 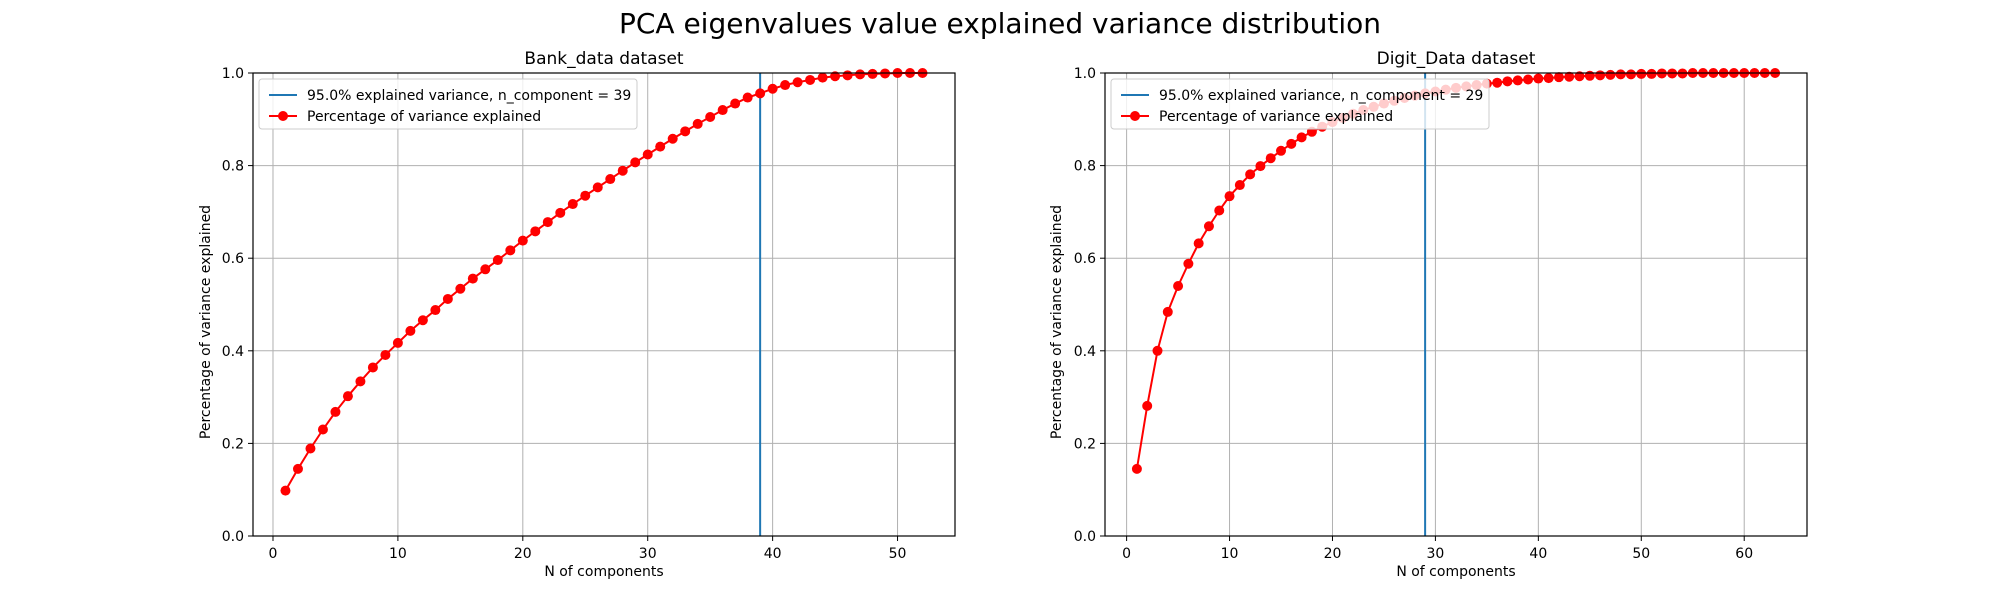 I want to click on x-tick-label: 50, so click(x=1641, y=554).